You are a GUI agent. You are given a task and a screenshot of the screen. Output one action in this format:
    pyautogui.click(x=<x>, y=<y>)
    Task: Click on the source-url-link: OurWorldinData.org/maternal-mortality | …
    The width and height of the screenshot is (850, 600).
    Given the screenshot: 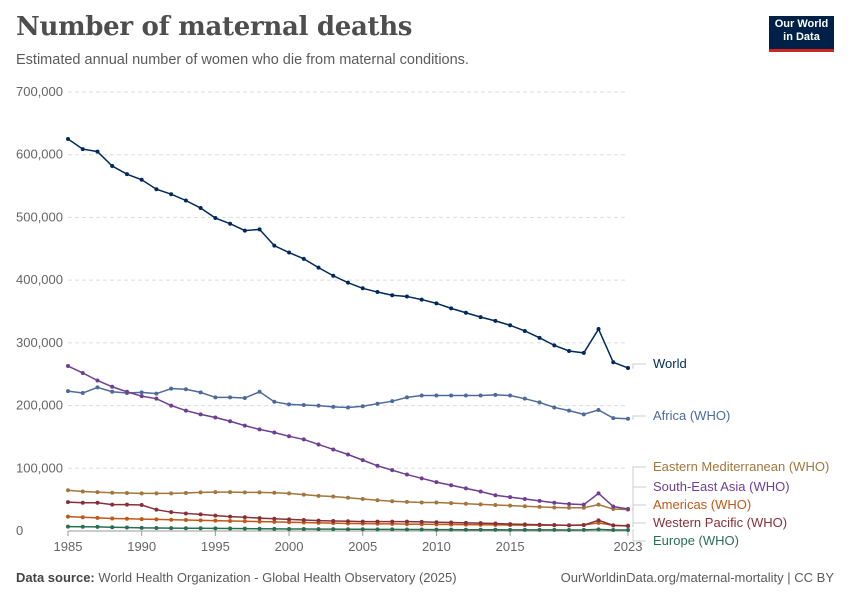 What is the action you would take?
    pyautogui.click(x=697, y=577)
    